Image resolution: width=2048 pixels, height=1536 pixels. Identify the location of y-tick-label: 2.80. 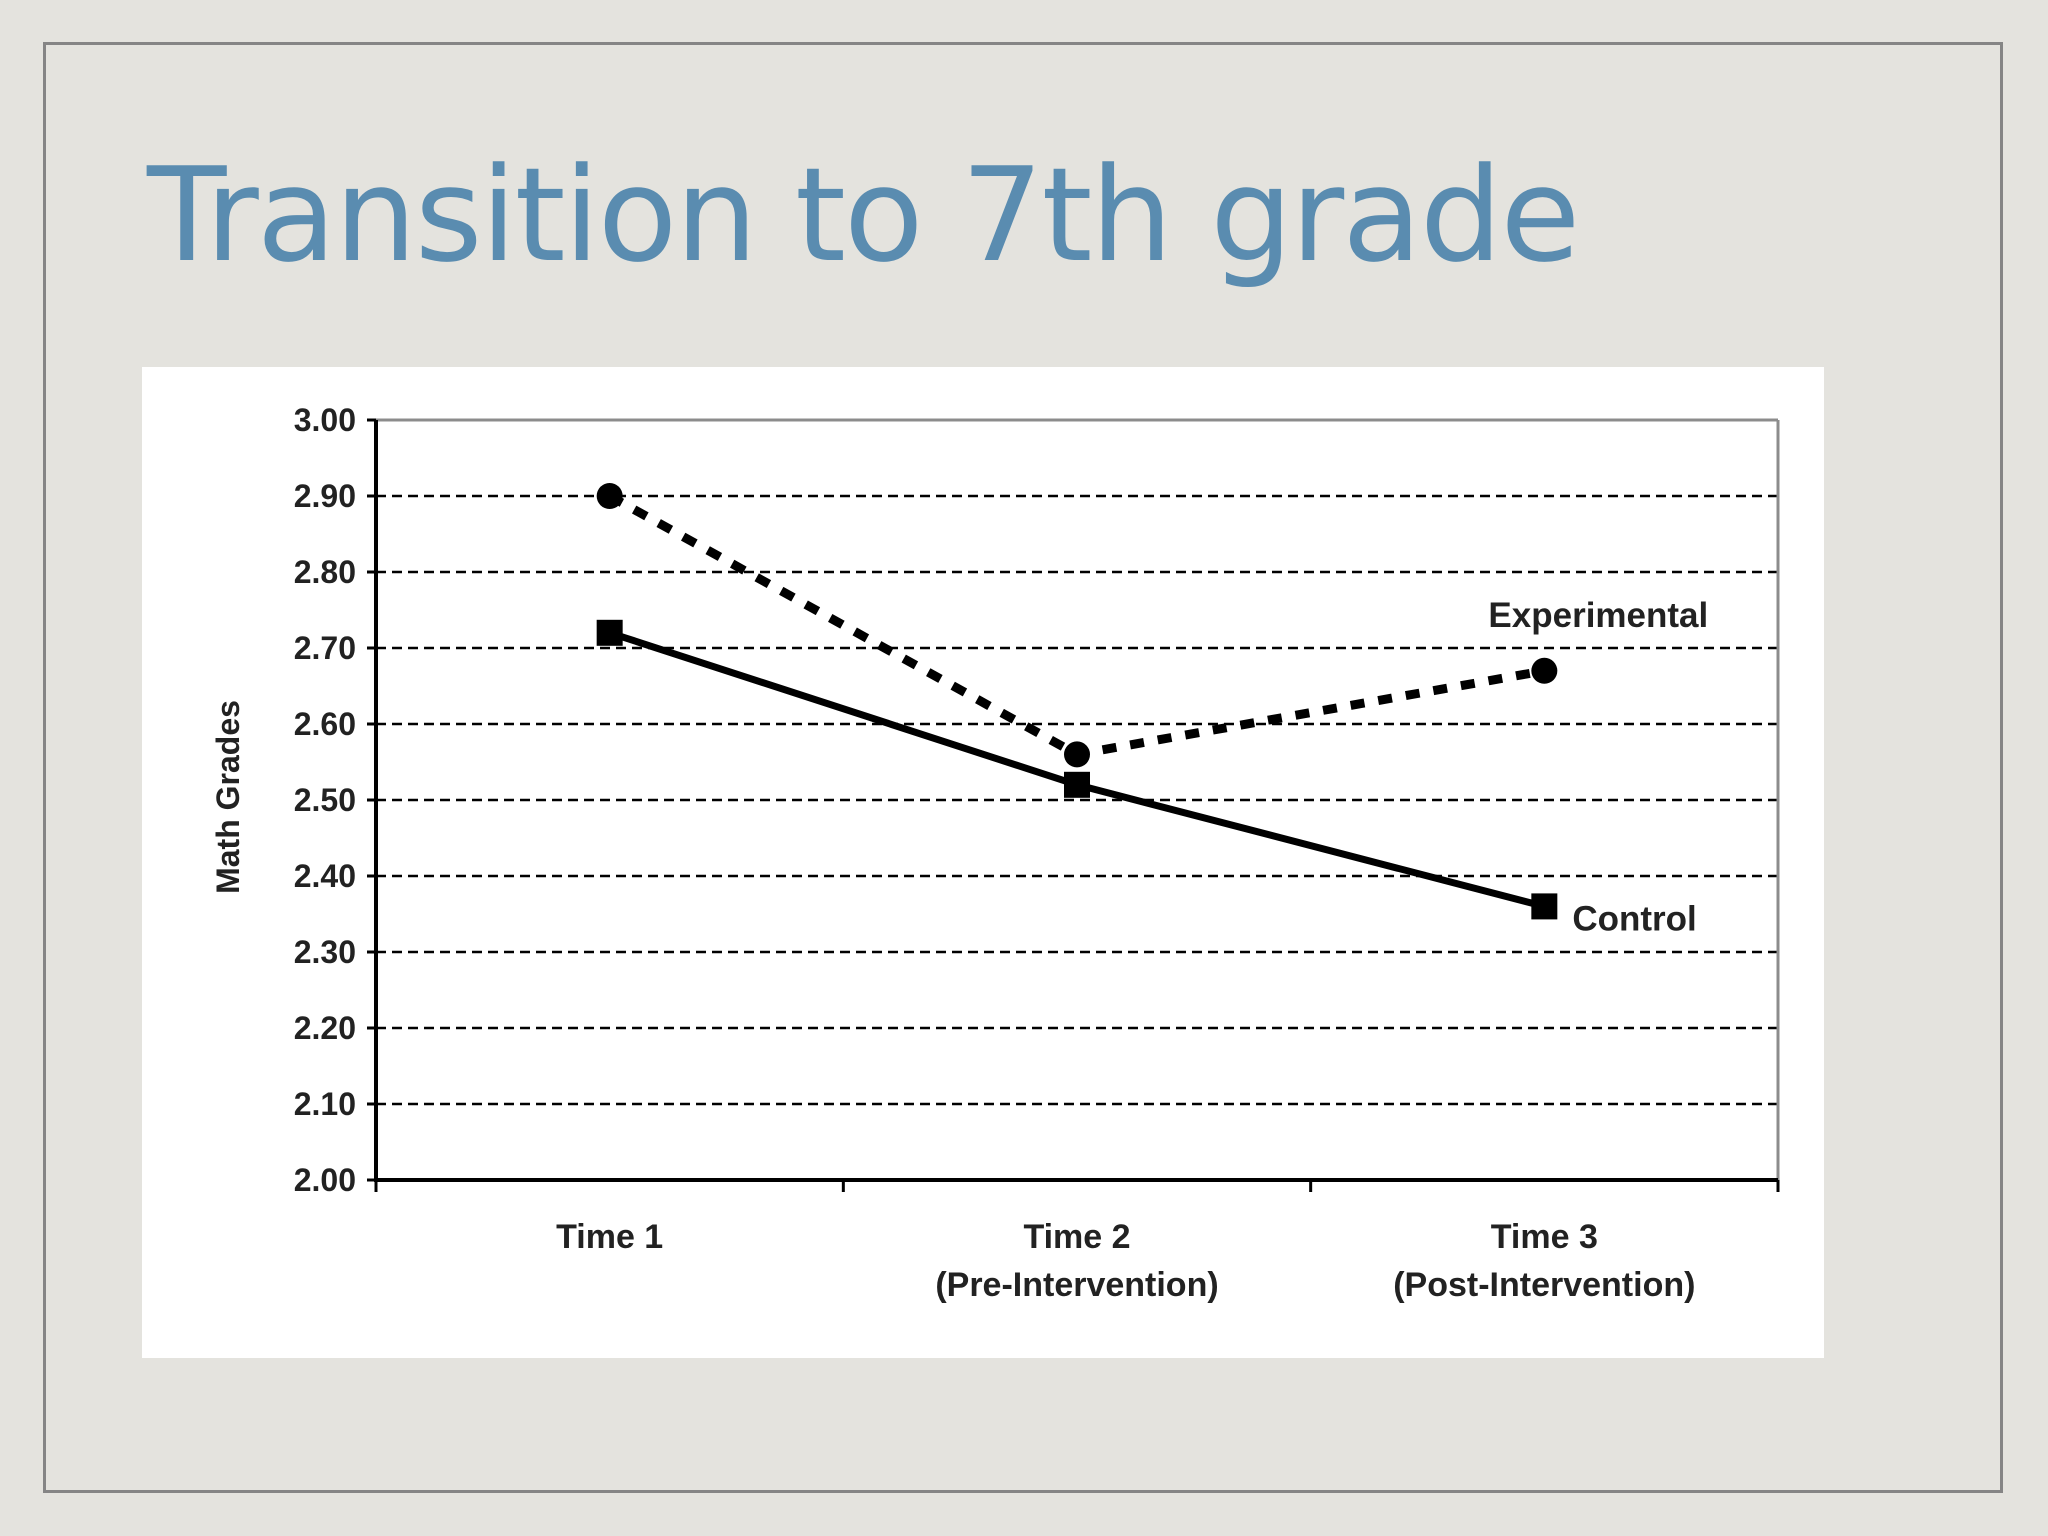
(325, 572).